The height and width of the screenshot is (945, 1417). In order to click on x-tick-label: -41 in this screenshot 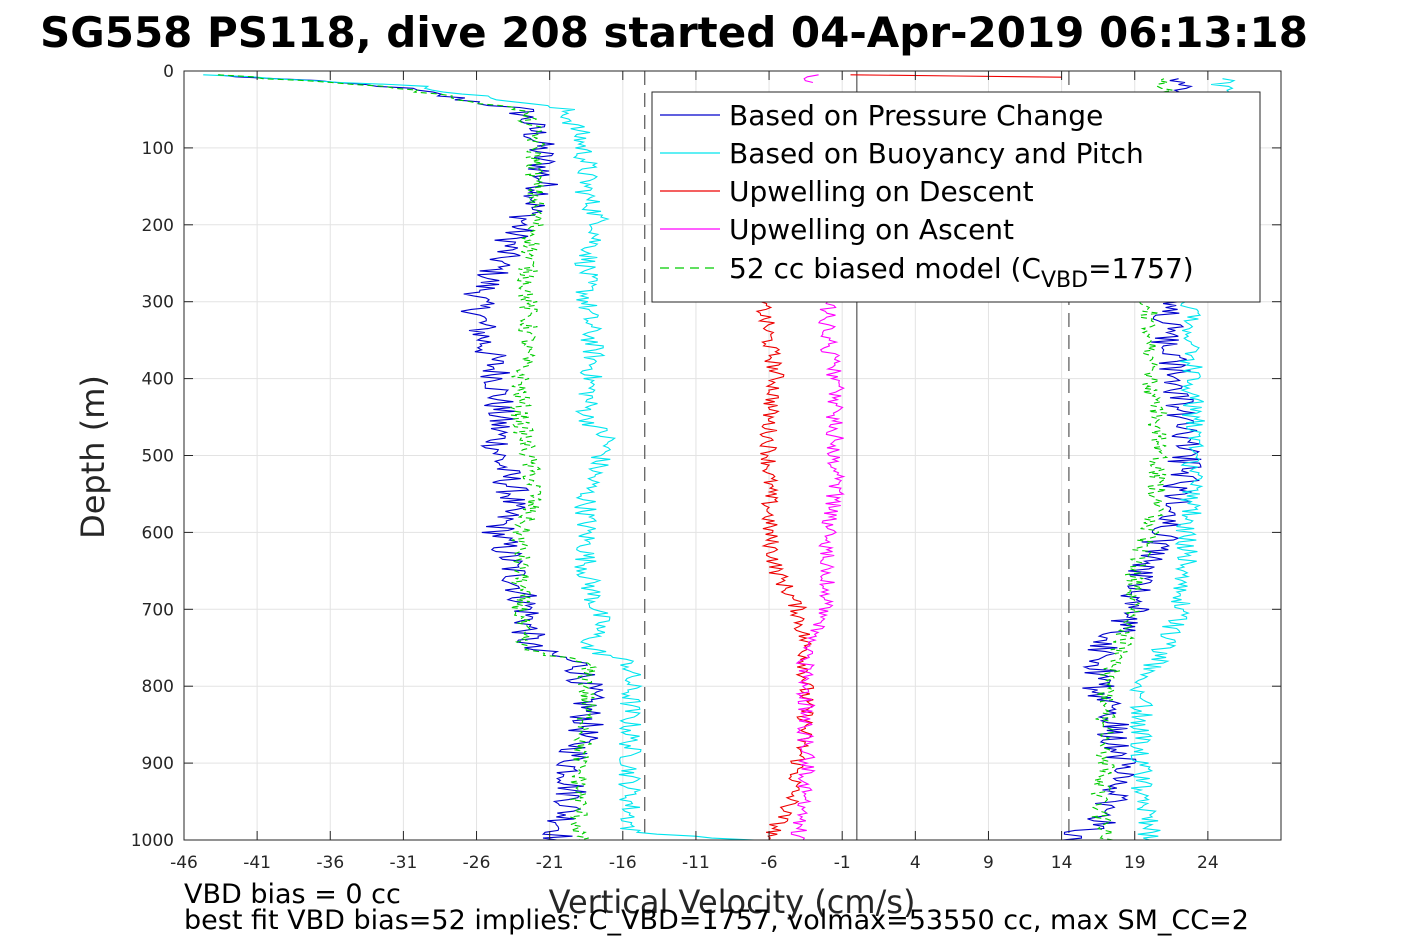, I will do `click(257, 863)`.